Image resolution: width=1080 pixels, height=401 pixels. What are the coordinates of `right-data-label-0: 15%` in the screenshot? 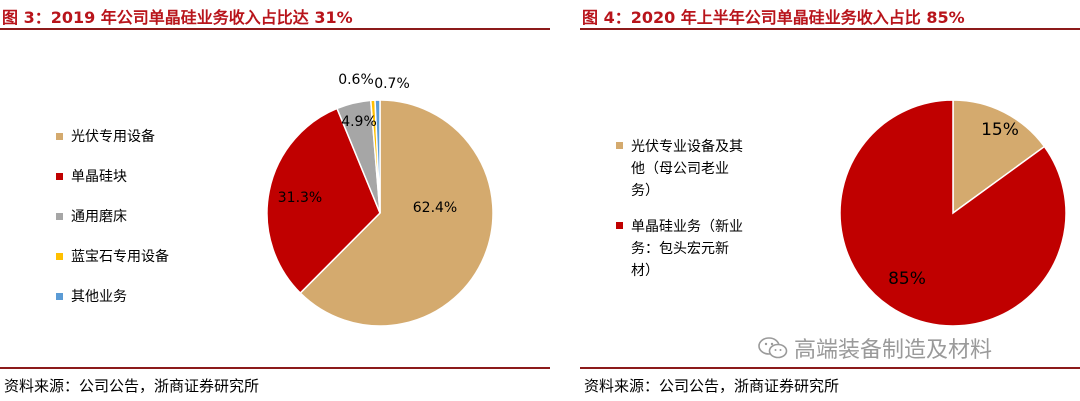 It's located at (1000, 130).